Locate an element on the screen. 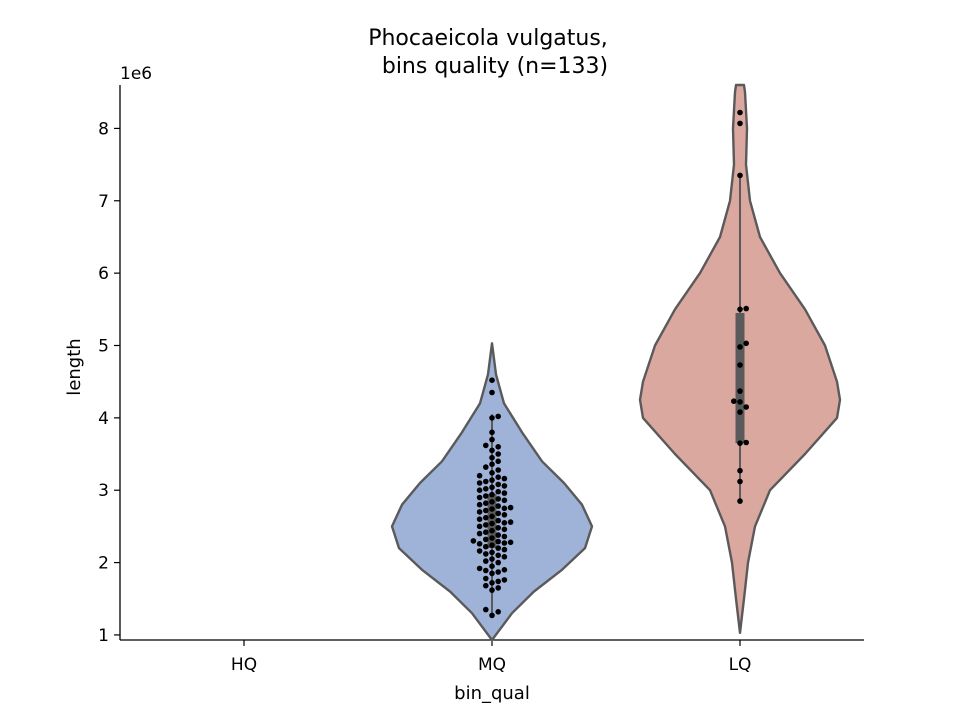 Image resolution: width=960 pixels, height=720 pixels. y-tick-label: 3 is located at coordinates (103, 491).